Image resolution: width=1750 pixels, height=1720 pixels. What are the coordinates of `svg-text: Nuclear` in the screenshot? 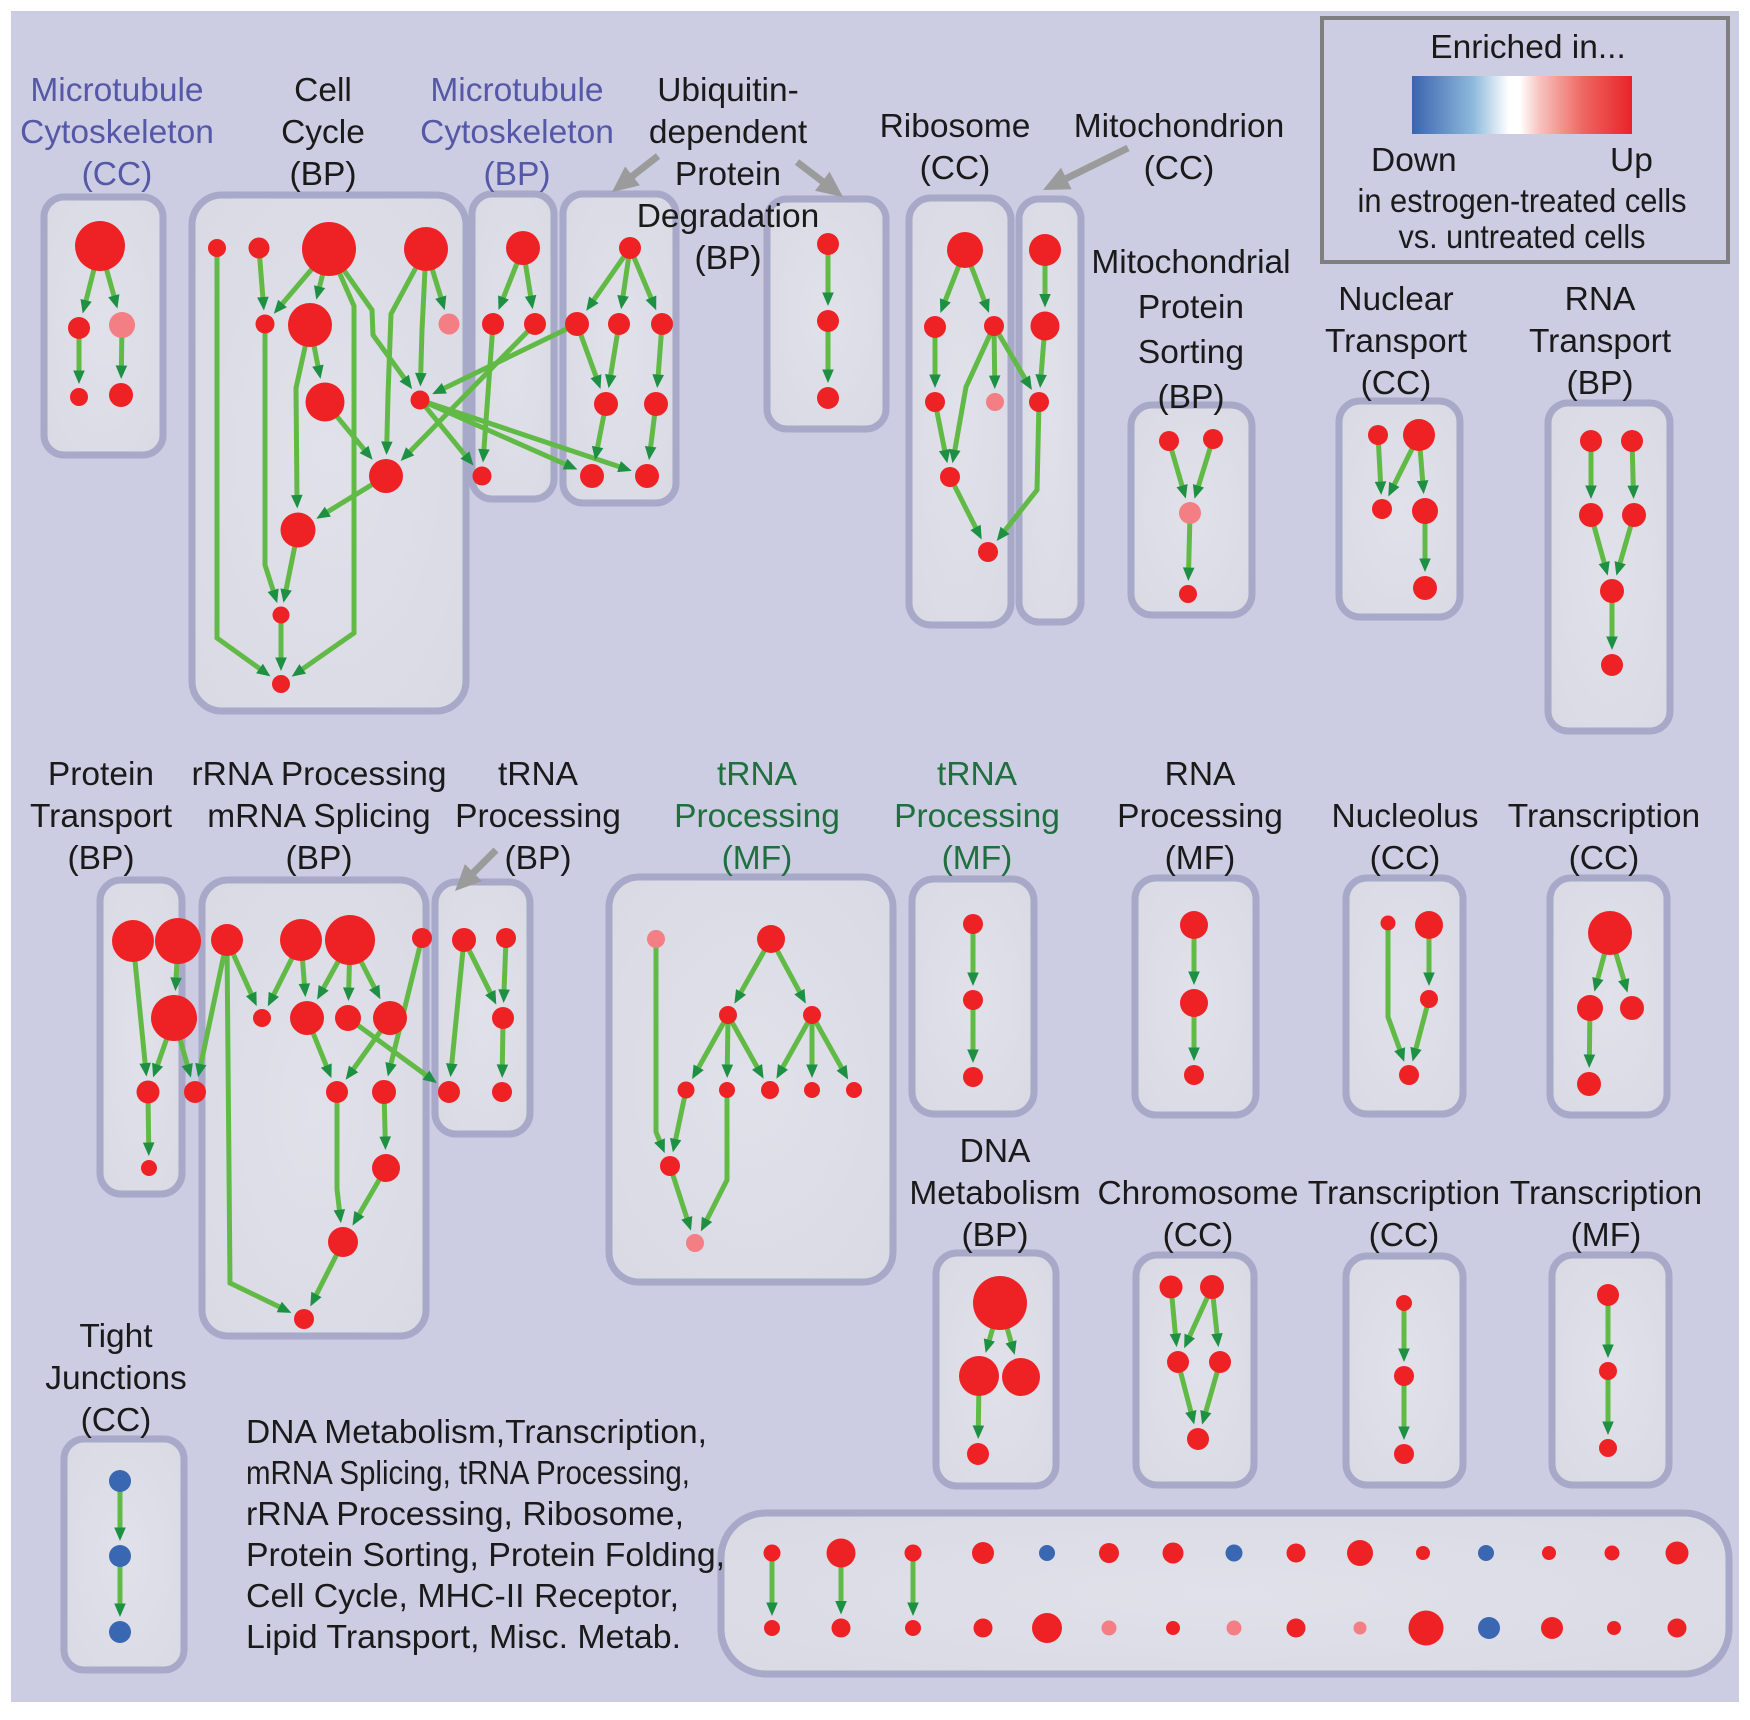 It's located at (1395, 299).